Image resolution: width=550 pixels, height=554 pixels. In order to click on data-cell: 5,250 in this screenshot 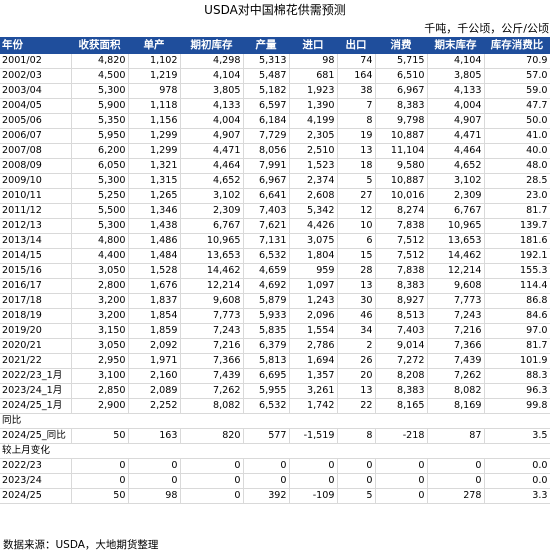, I will do `click(100, 196)`.